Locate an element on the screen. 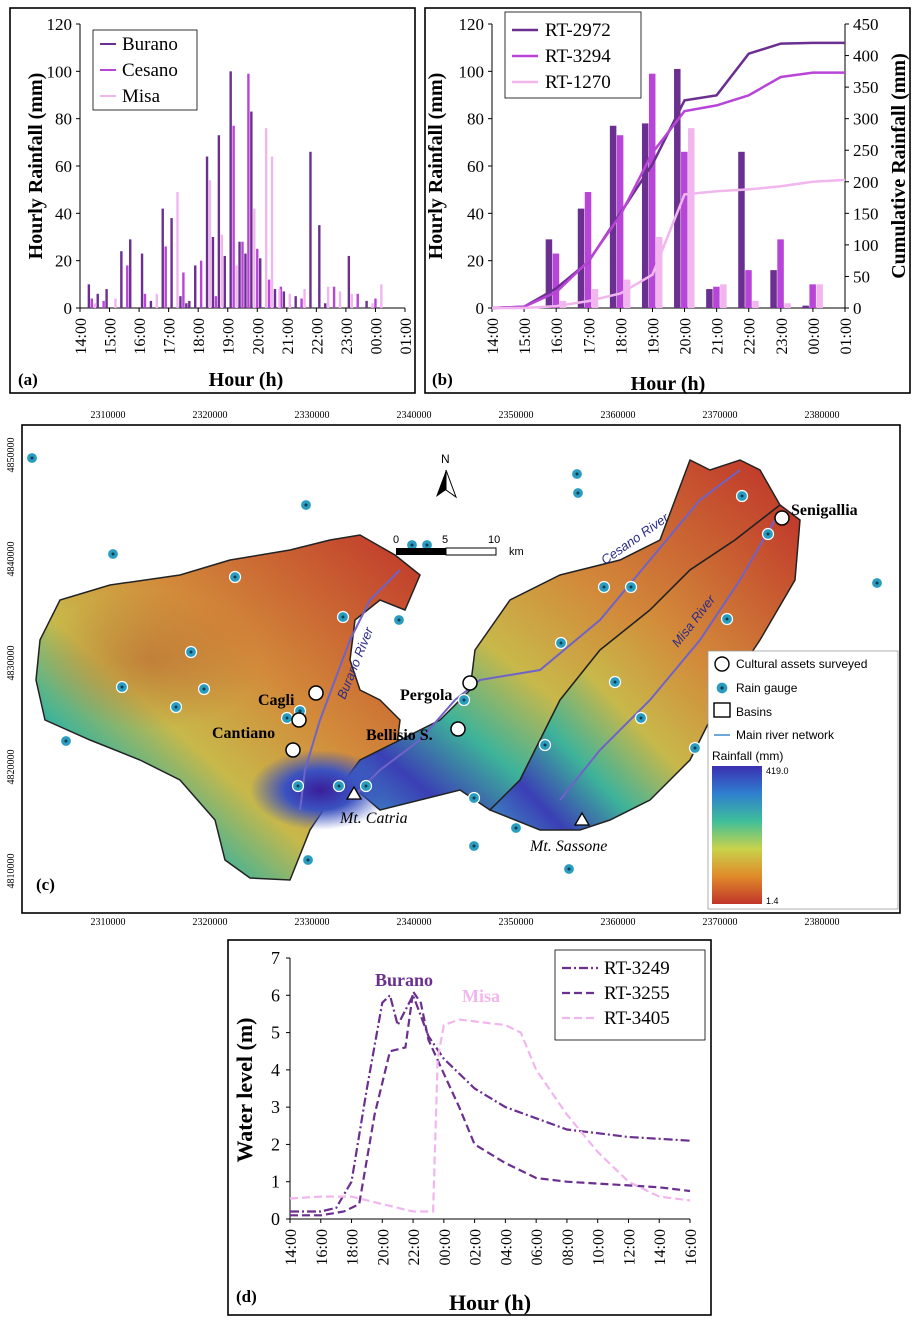 Image resolution: width=916 pixels, height=1326 pixels. legend-rainfall-ramp is located at coordinates (737, 835).